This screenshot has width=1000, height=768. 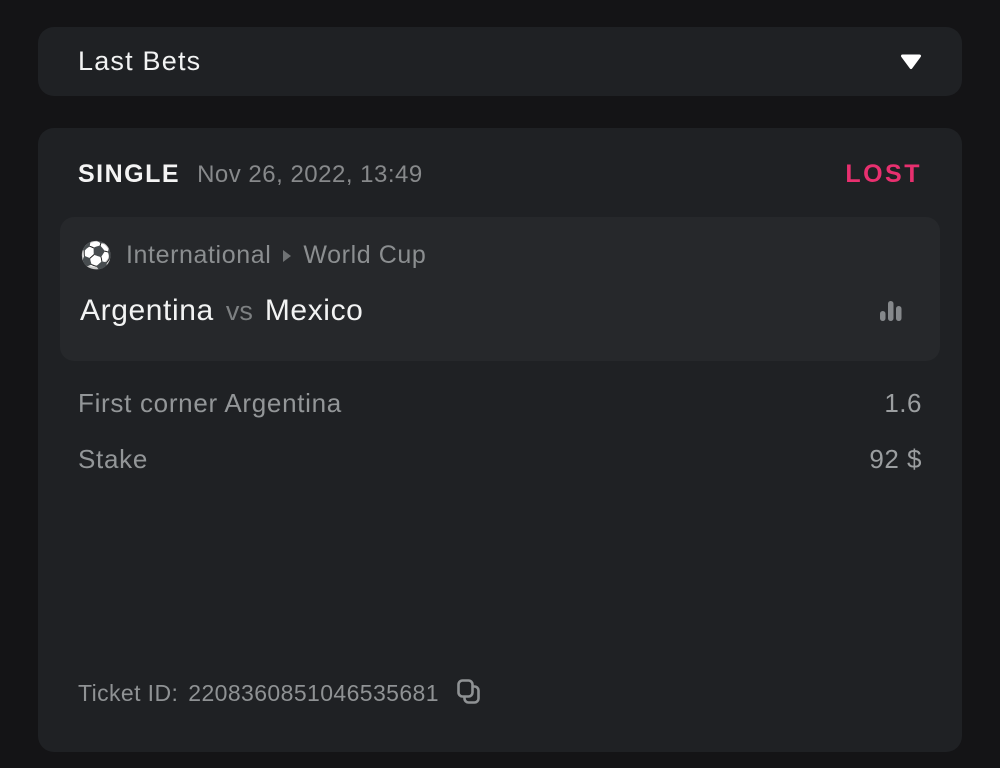 What do you see at coordinates (239, 310) in the screenshot?
I see `vs-label: vs` at bounding box center [239, 310].